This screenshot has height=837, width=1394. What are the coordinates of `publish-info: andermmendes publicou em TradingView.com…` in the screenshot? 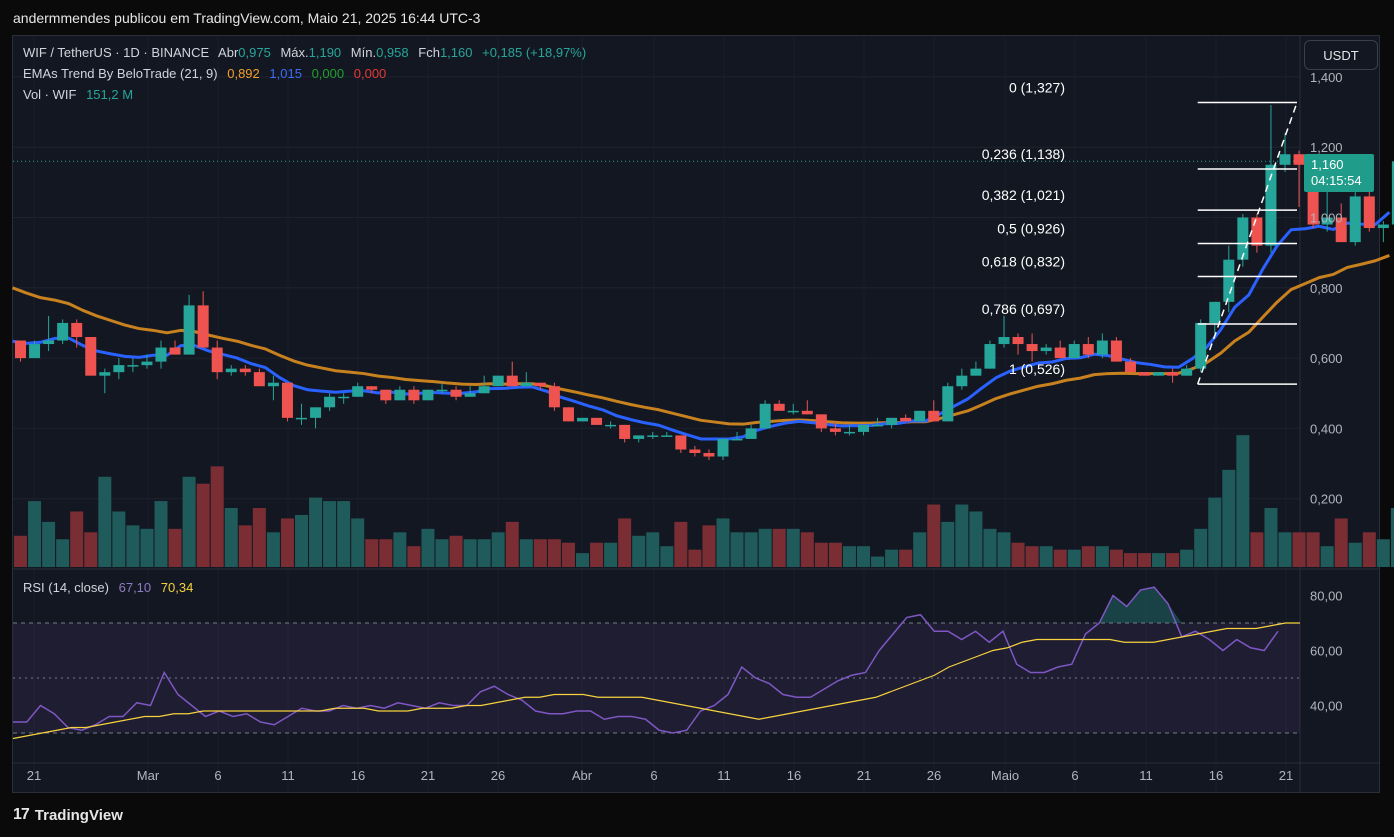 It's located at (247, 18).